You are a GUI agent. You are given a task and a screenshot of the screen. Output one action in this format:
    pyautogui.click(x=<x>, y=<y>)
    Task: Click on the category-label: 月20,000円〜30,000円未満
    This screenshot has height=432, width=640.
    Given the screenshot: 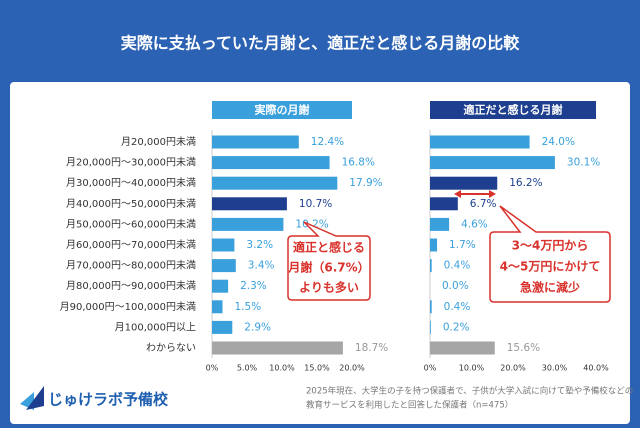 What is the action you would take?
    pyautogui.click(x=131, y=163)
    